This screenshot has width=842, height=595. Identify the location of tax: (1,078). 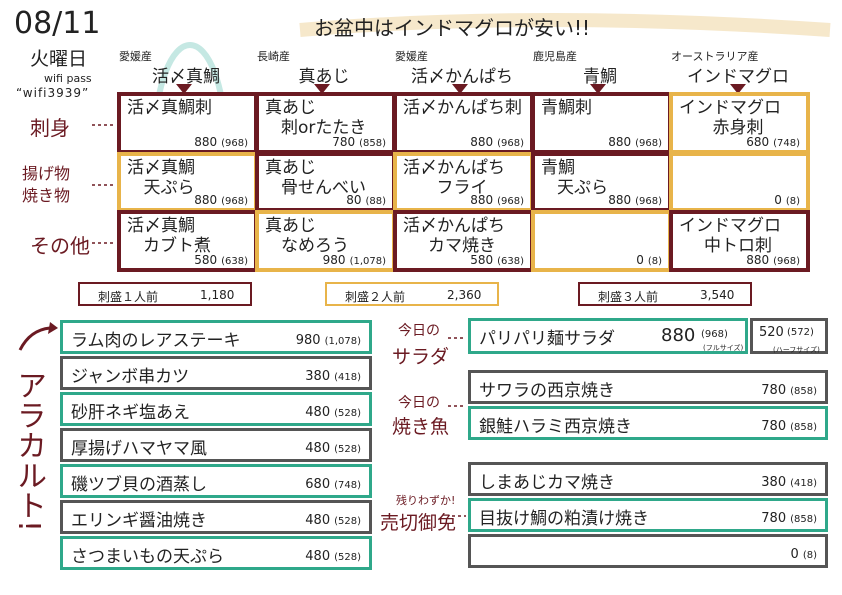
(342, 341).